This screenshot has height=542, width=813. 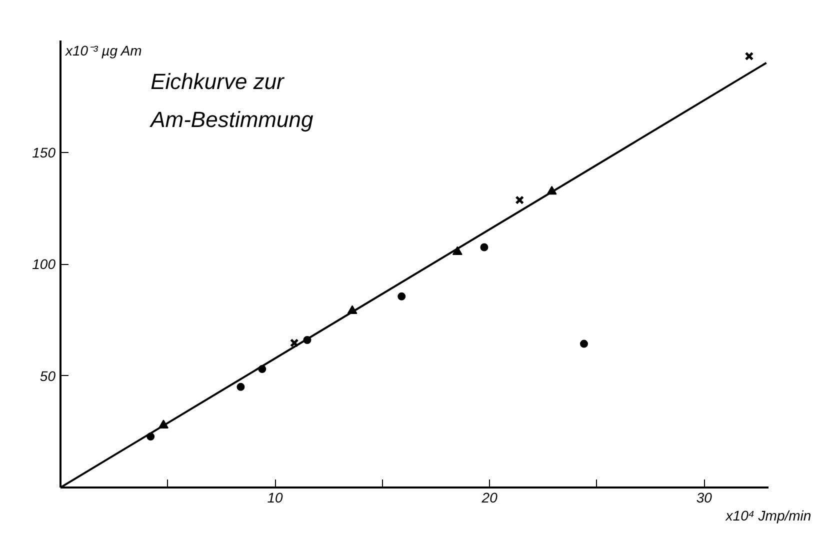 What do you see at coordinates (768, 516) in the screenshot?
I see `x-axis-title: x10⁴ Jmp/min` at bounding box center [768, 516].